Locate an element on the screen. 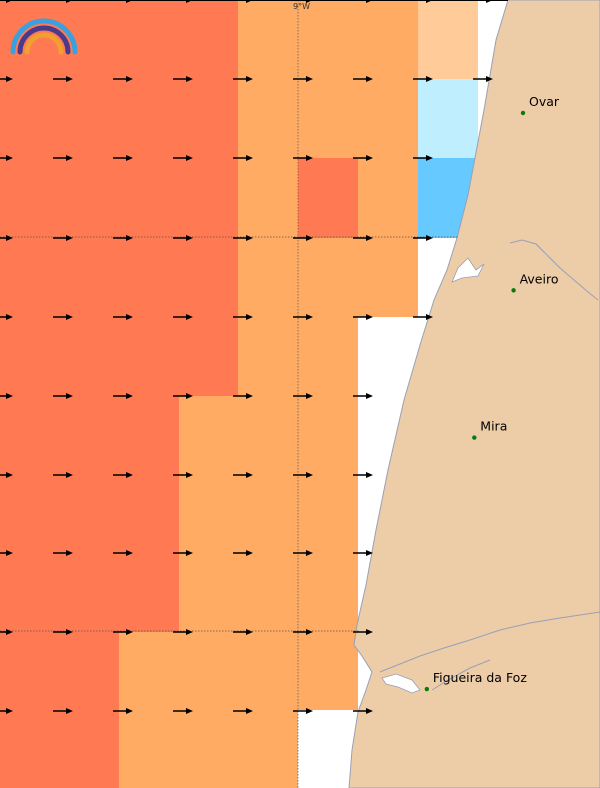 Image resolution: width=600 pixels, height=788 pixels. place-label: Mira is located at coordinates (493, 426).